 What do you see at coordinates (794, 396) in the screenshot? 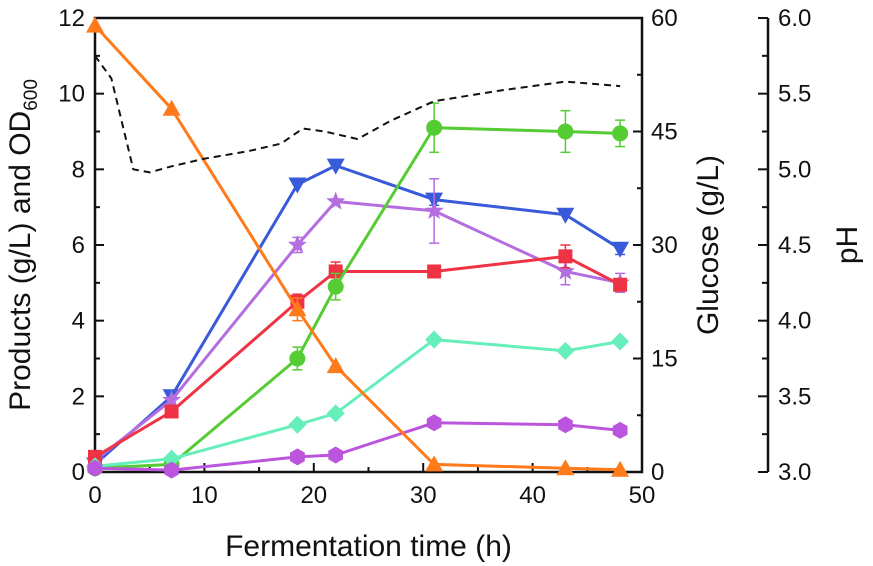
I see `ph-y-tick-label: 3.5` at bounding box center [794, 396].